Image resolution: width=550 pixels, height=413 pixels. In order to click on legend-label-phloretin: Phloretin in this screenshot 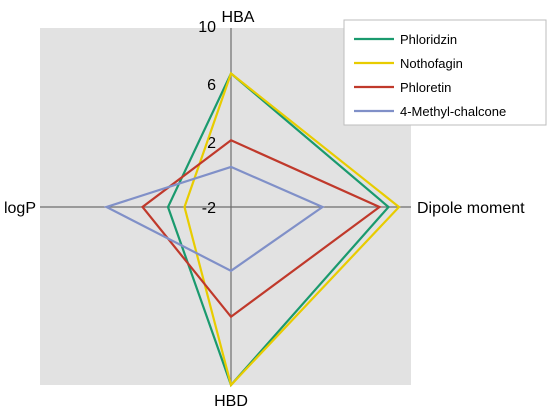, I will do `click(425, 87)`.